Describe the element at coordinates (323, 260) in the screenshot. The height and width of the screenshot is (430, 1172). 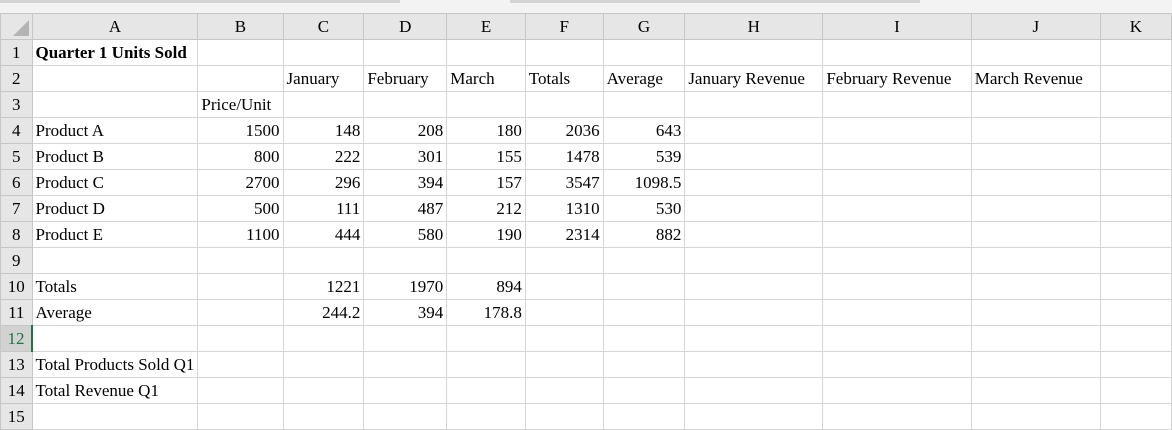
I see `cell-C9` at that location.